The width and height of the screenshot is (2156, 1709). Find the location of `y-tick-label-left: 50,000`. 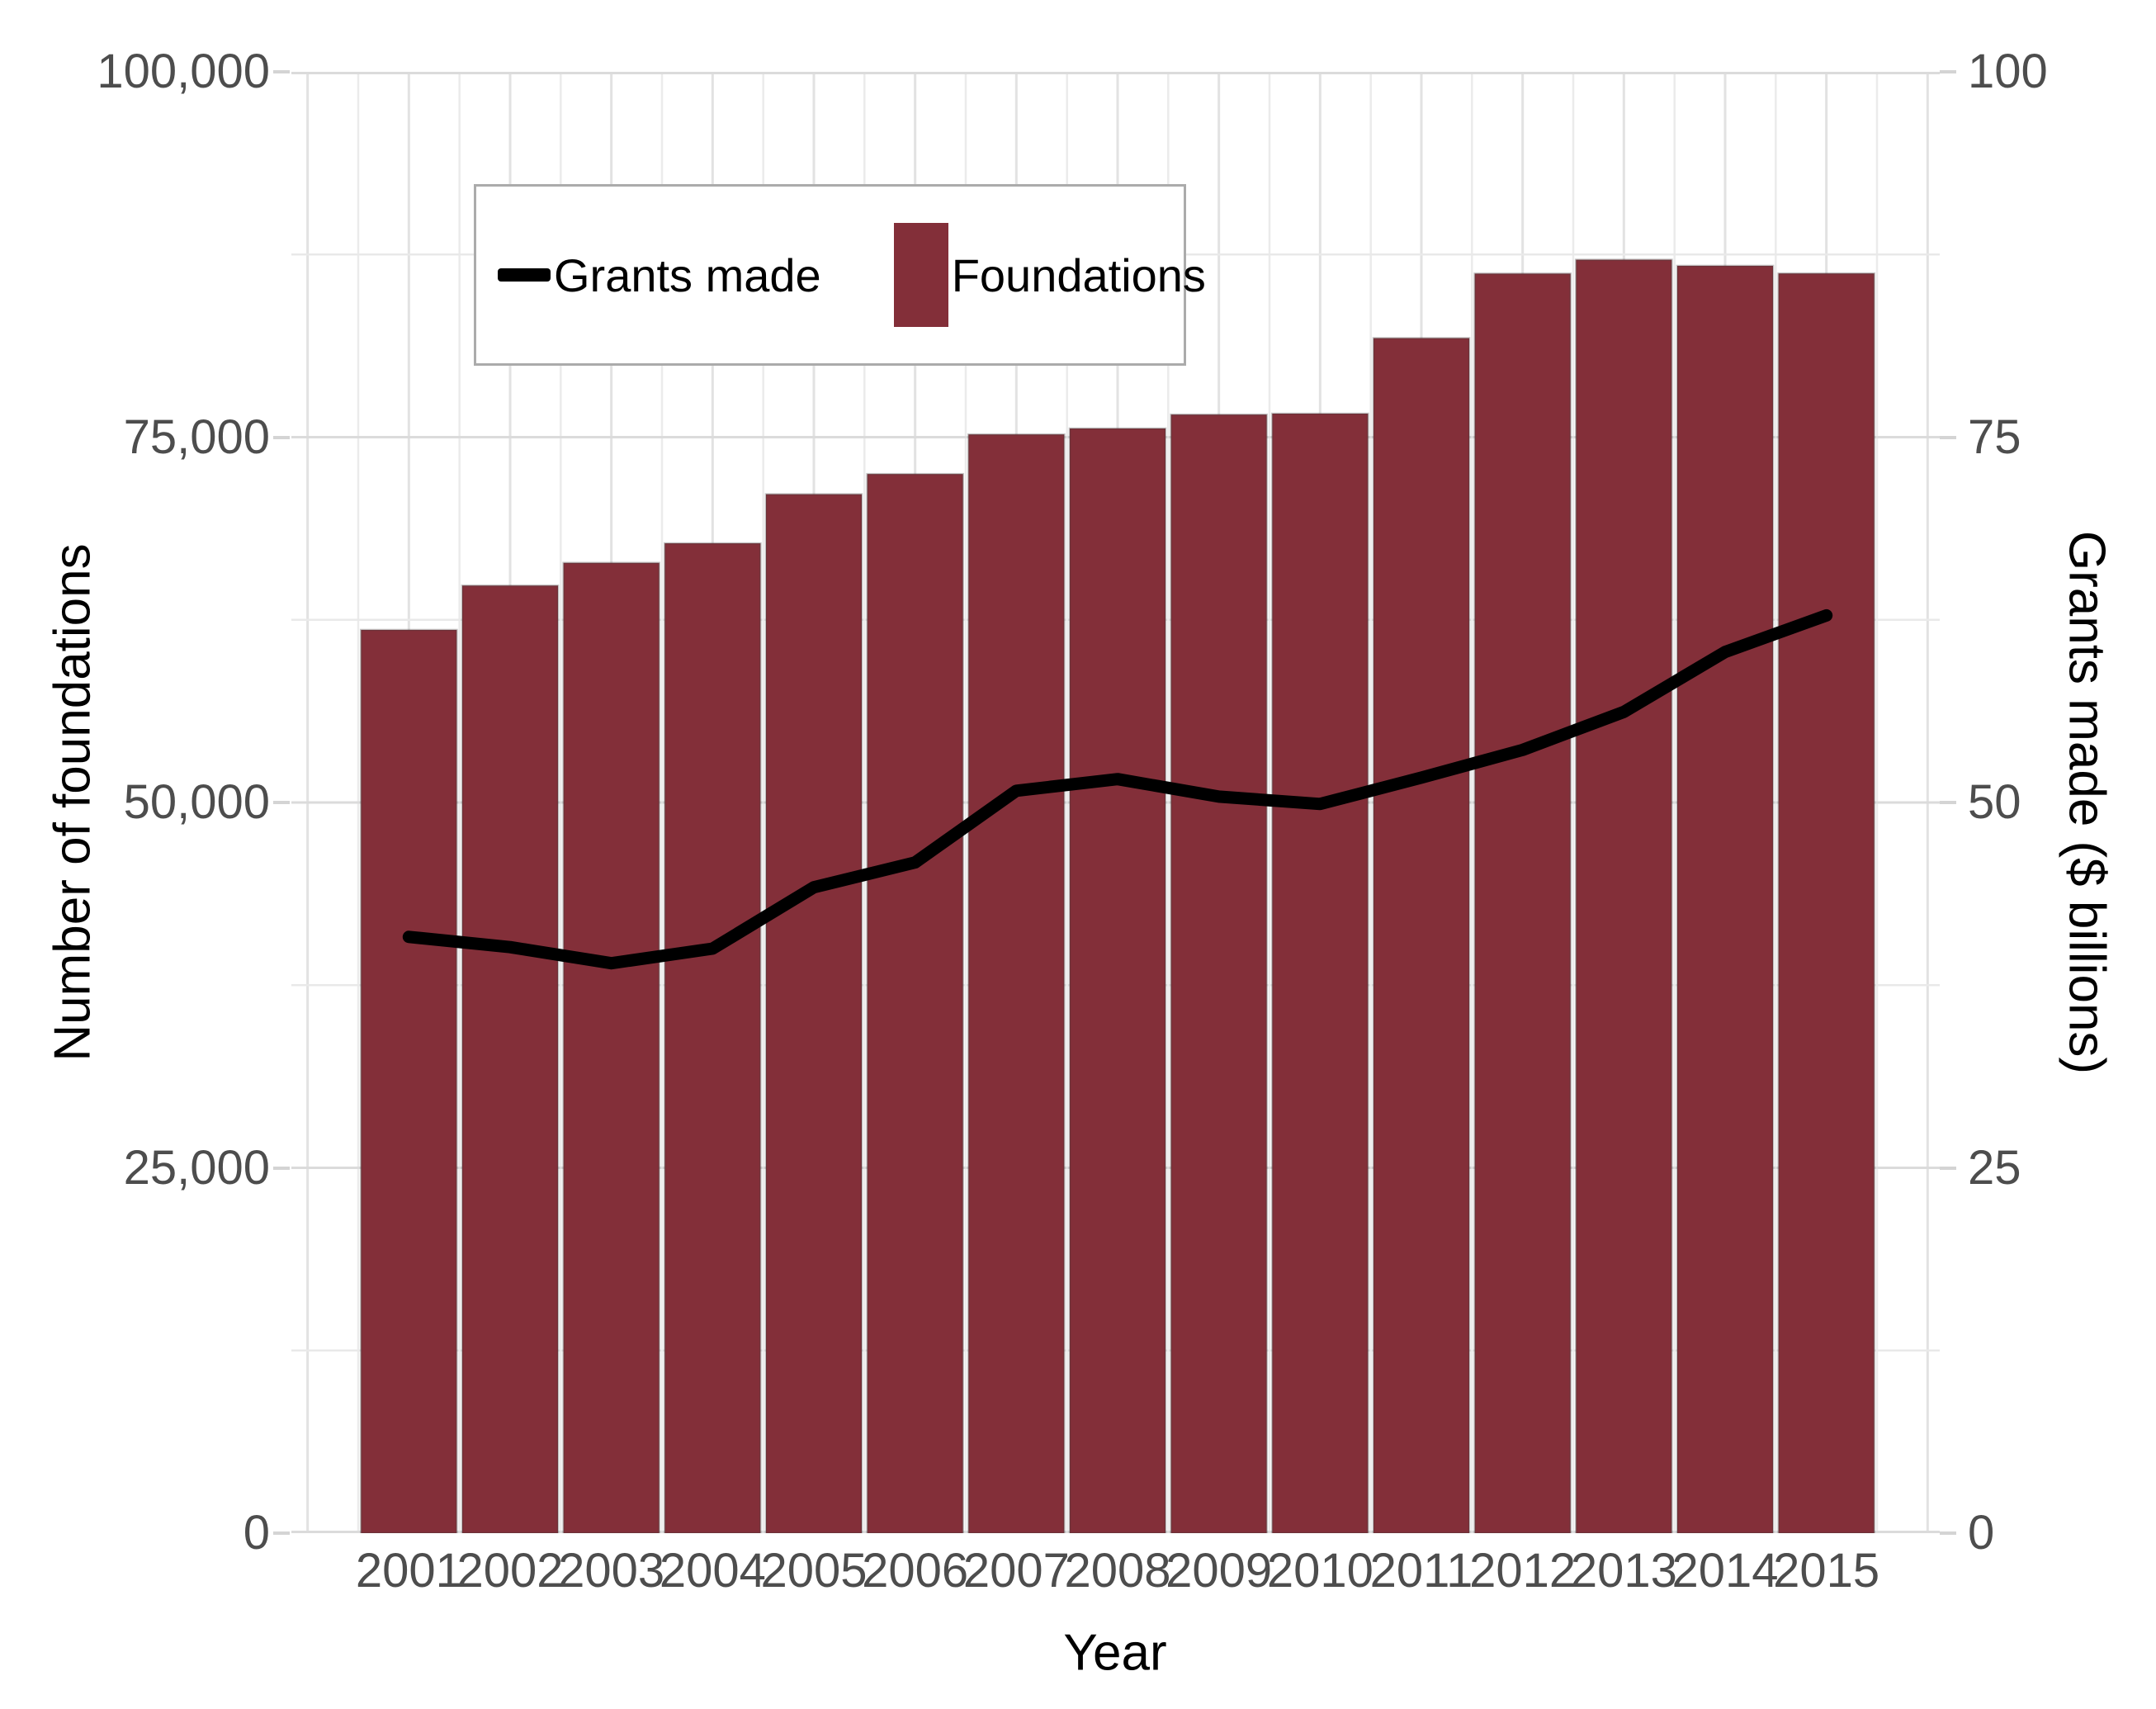

y-tick-label-left: 50,000 is located at coordinates (196, 802).